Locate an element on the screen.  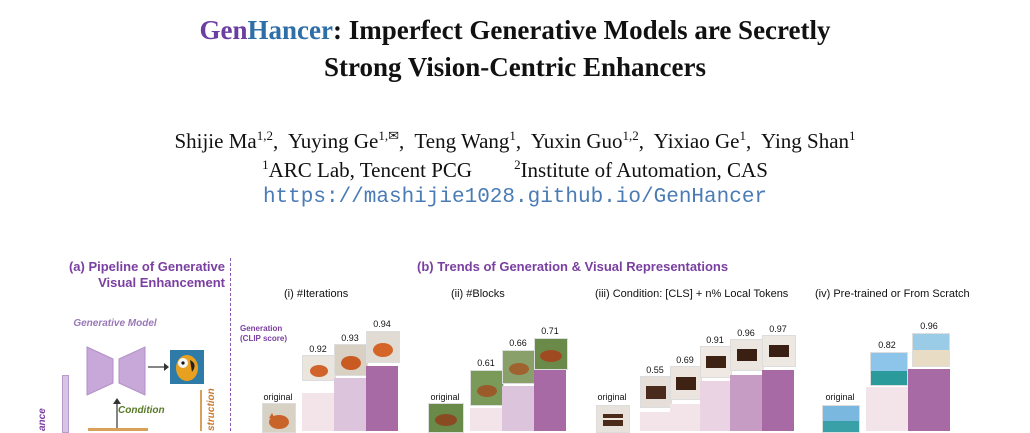
side-bar is located at coordinates (65, 404).